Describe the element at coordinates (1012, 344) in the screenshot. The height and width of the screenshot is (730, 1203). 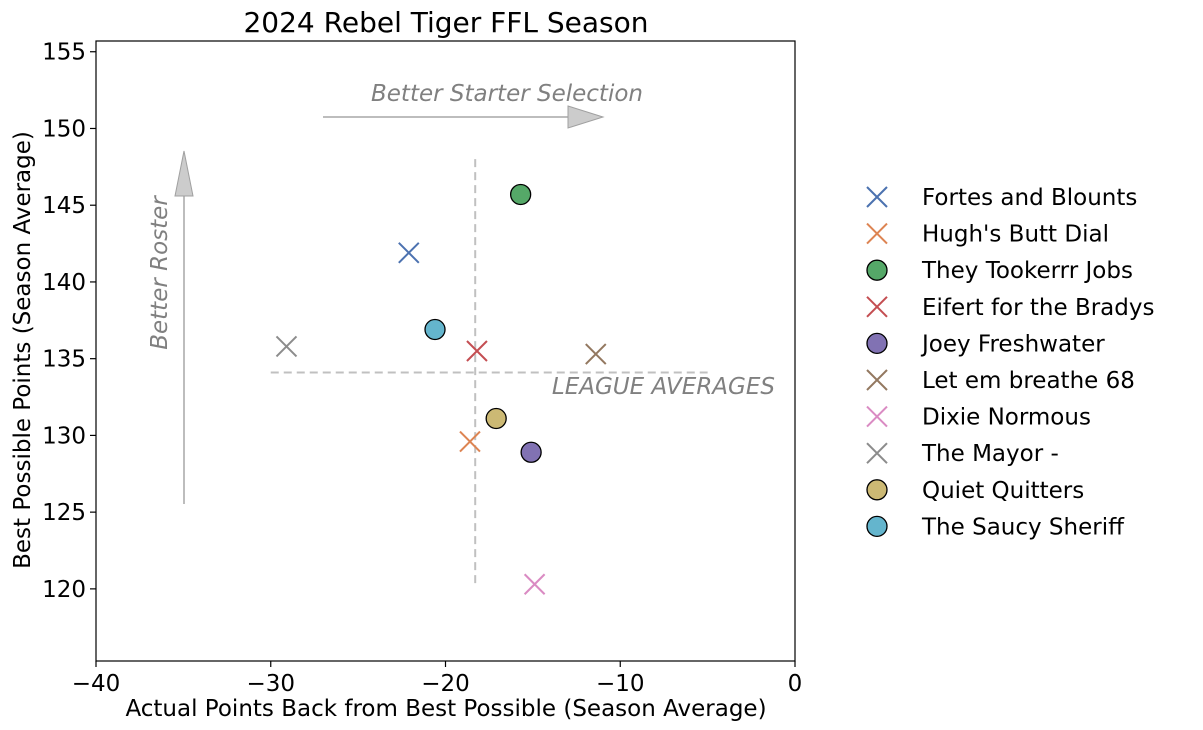
I see `legend-label: Joey Freshwater` at that location.